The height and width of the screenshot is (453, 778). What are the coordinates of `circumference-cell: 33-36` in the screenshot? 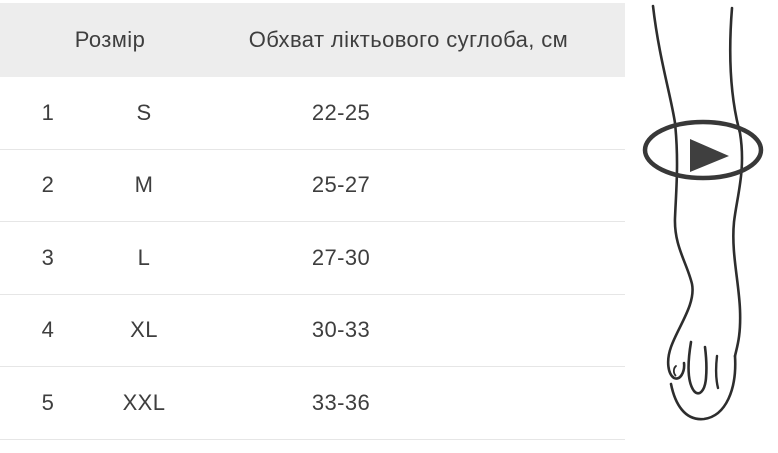 It's located at (341, 402).